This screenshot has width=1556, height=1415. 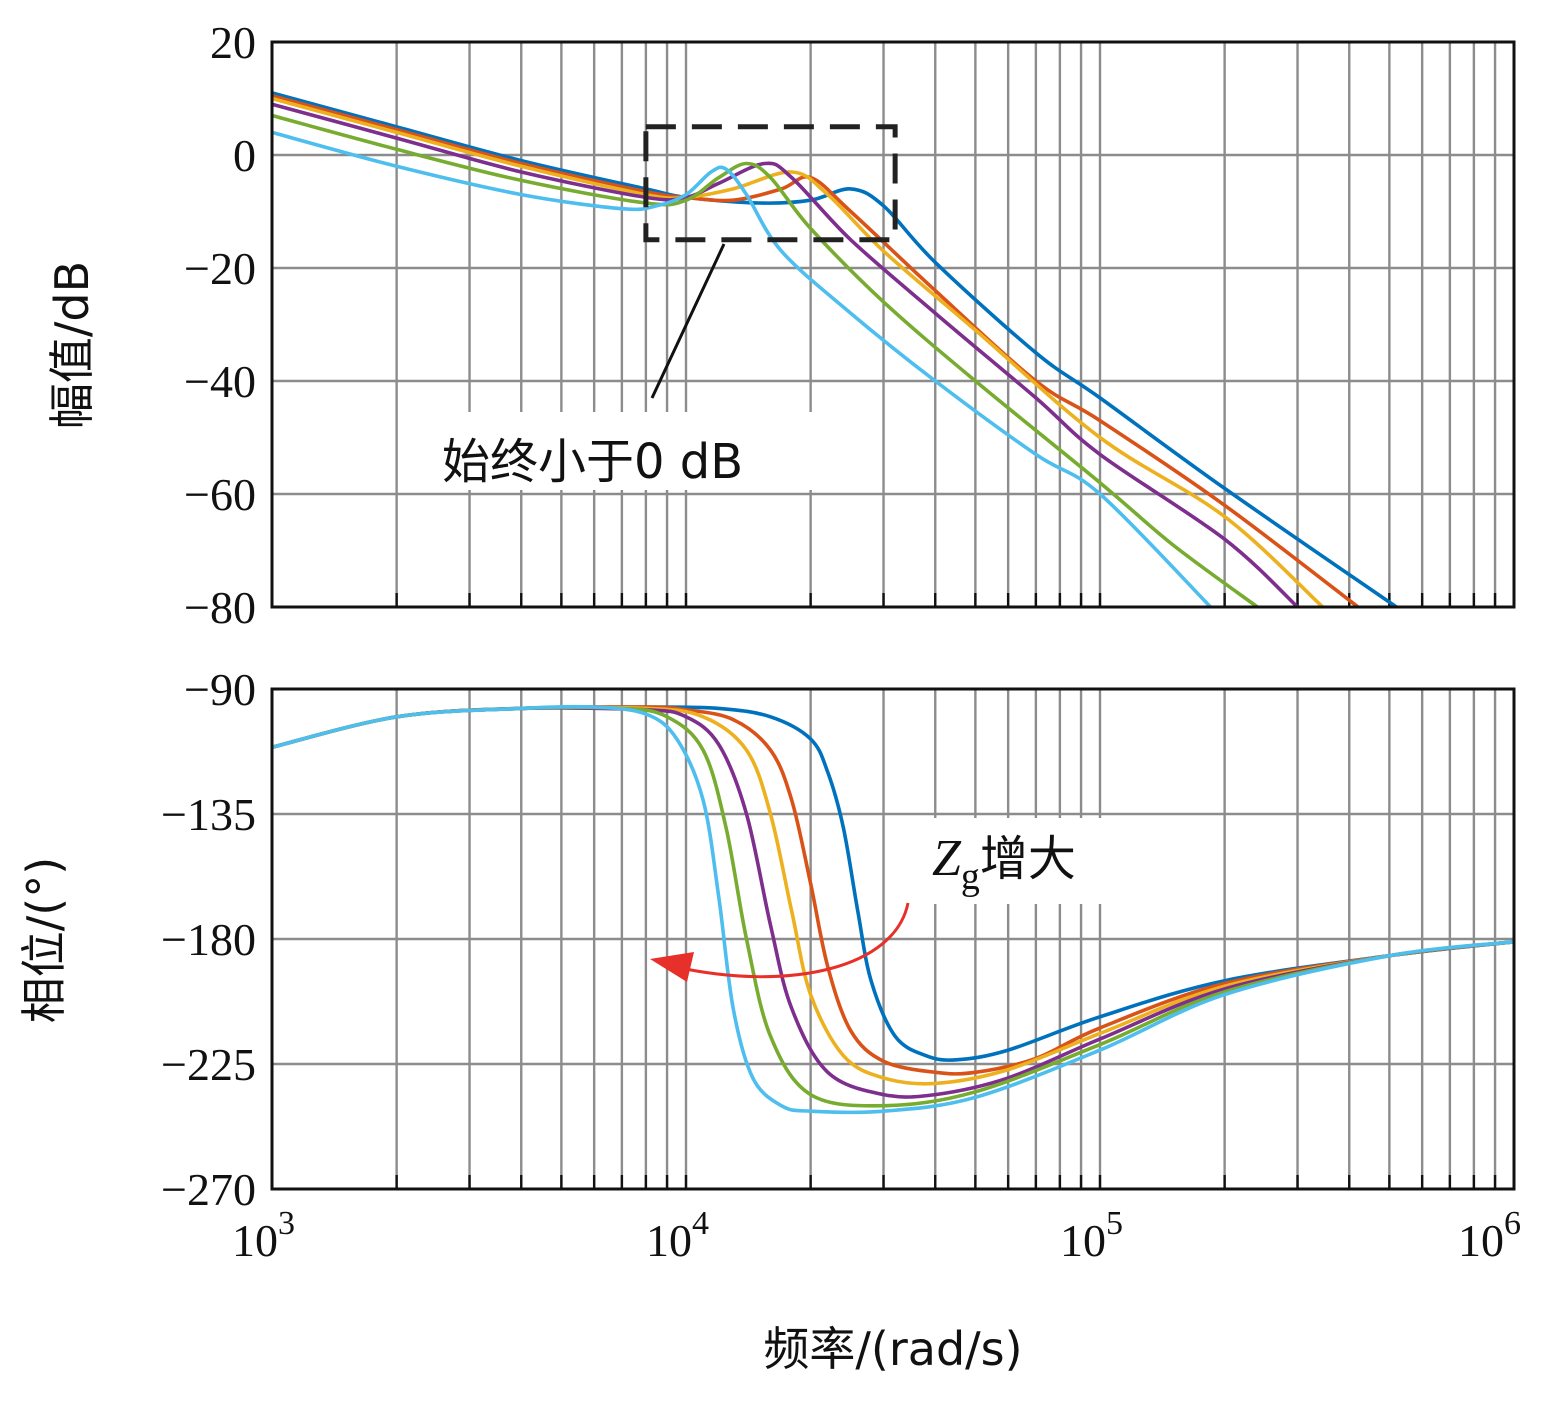 I want to click on zg-annotation-background, so click(x=1024, y=861).